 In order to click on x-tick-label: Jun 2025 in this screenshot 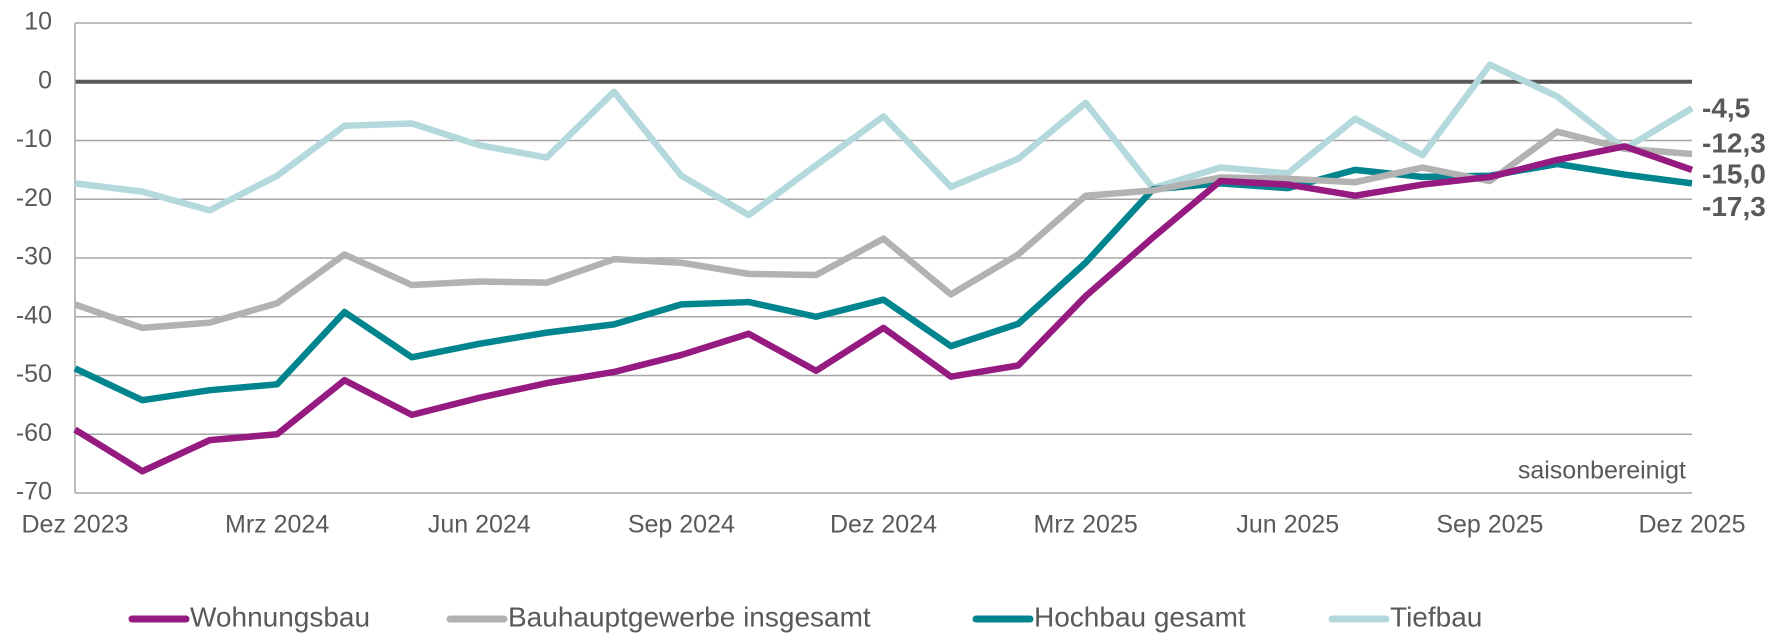, I will do `click(1287, 525)`.